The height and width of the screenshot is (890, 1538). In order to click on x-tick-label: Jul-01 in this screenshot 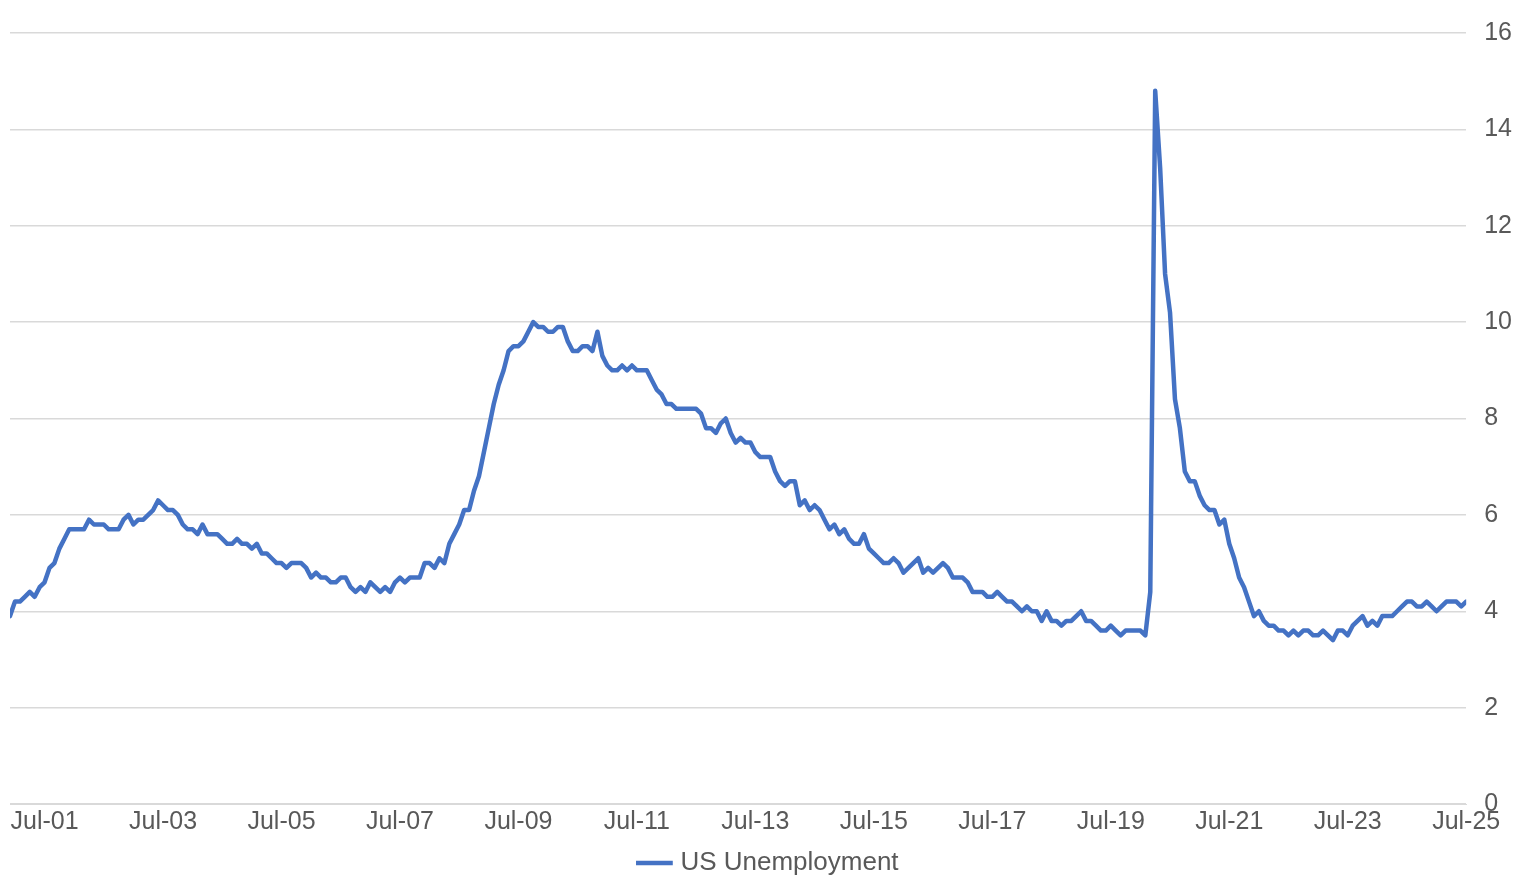, I will do `click(44, 819)`.